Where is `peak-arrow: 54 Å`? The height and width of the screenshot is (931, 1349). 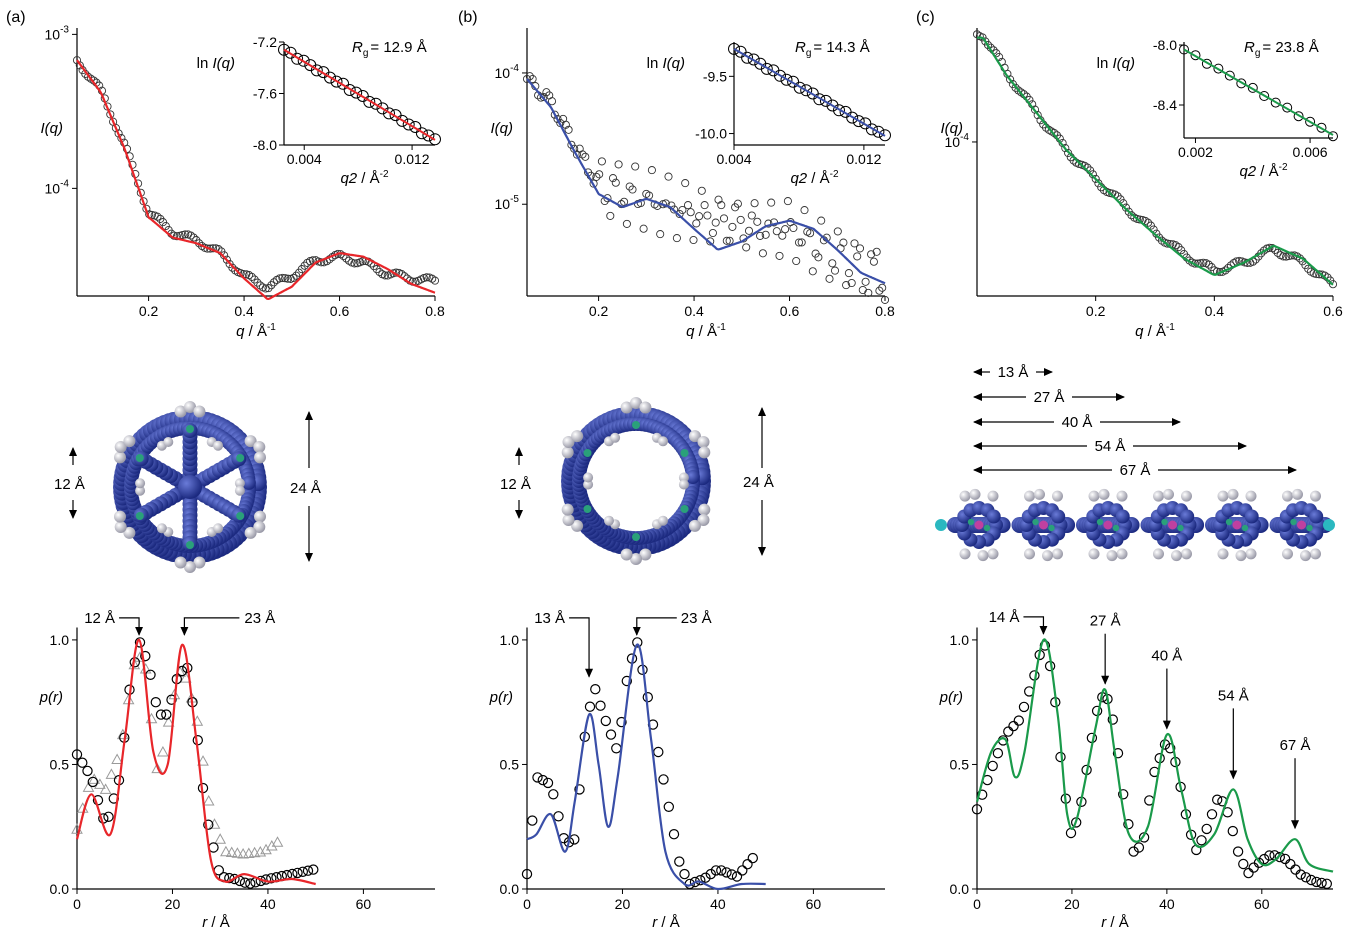 peak-arrow: 54 Å is located at coordinates (1233, 733).